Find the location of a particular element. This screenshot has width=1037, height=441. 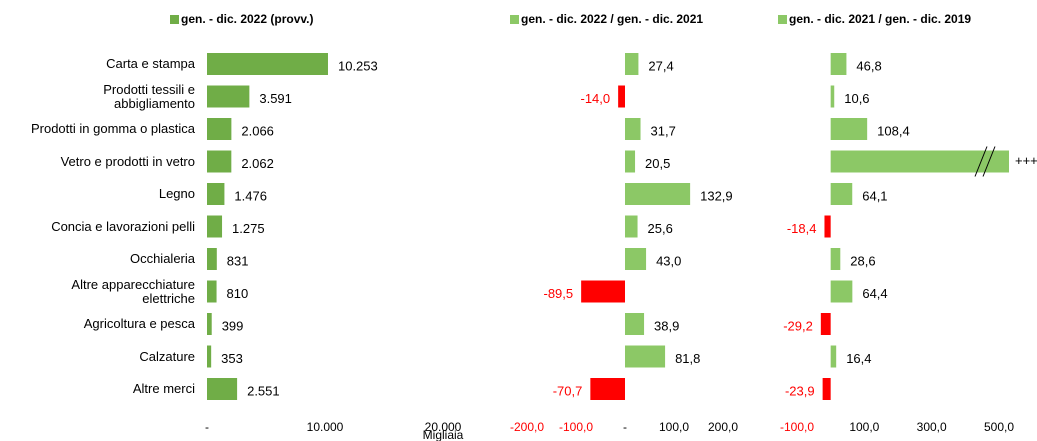

x-tick-label: -200,0 is located at coordinates (527, 427).